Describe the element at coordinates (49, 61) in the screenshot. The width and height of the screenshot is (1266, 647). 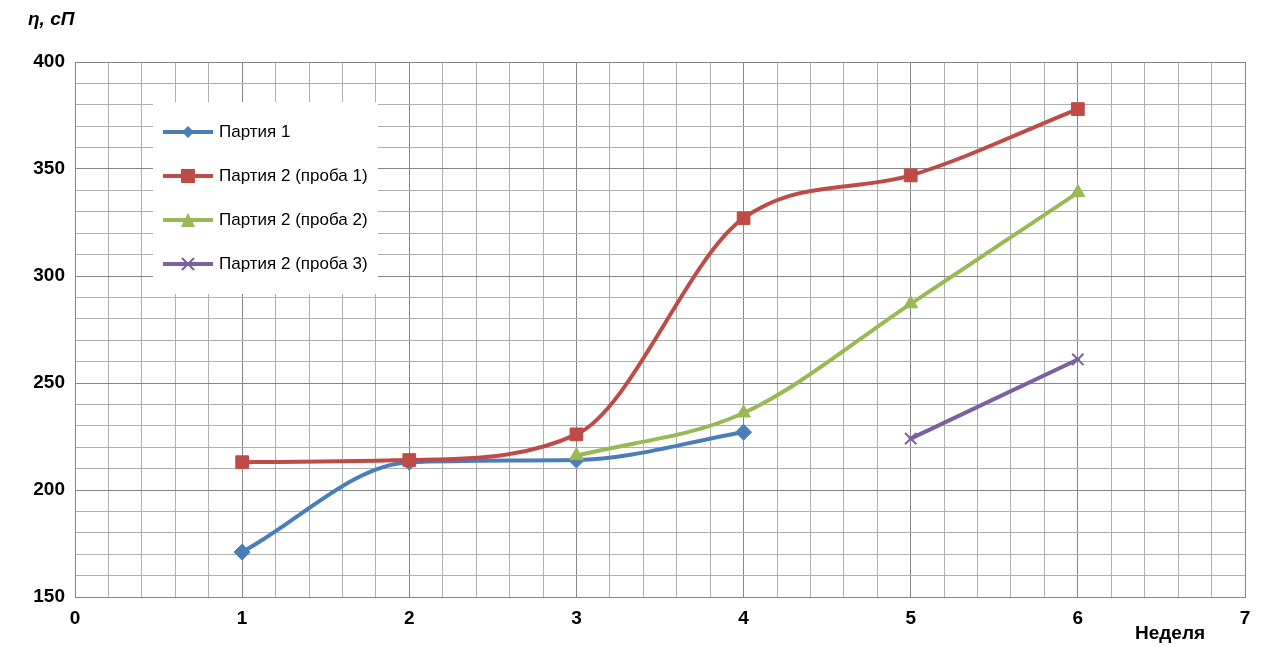
I see `y-tick-label: 400` at that location.